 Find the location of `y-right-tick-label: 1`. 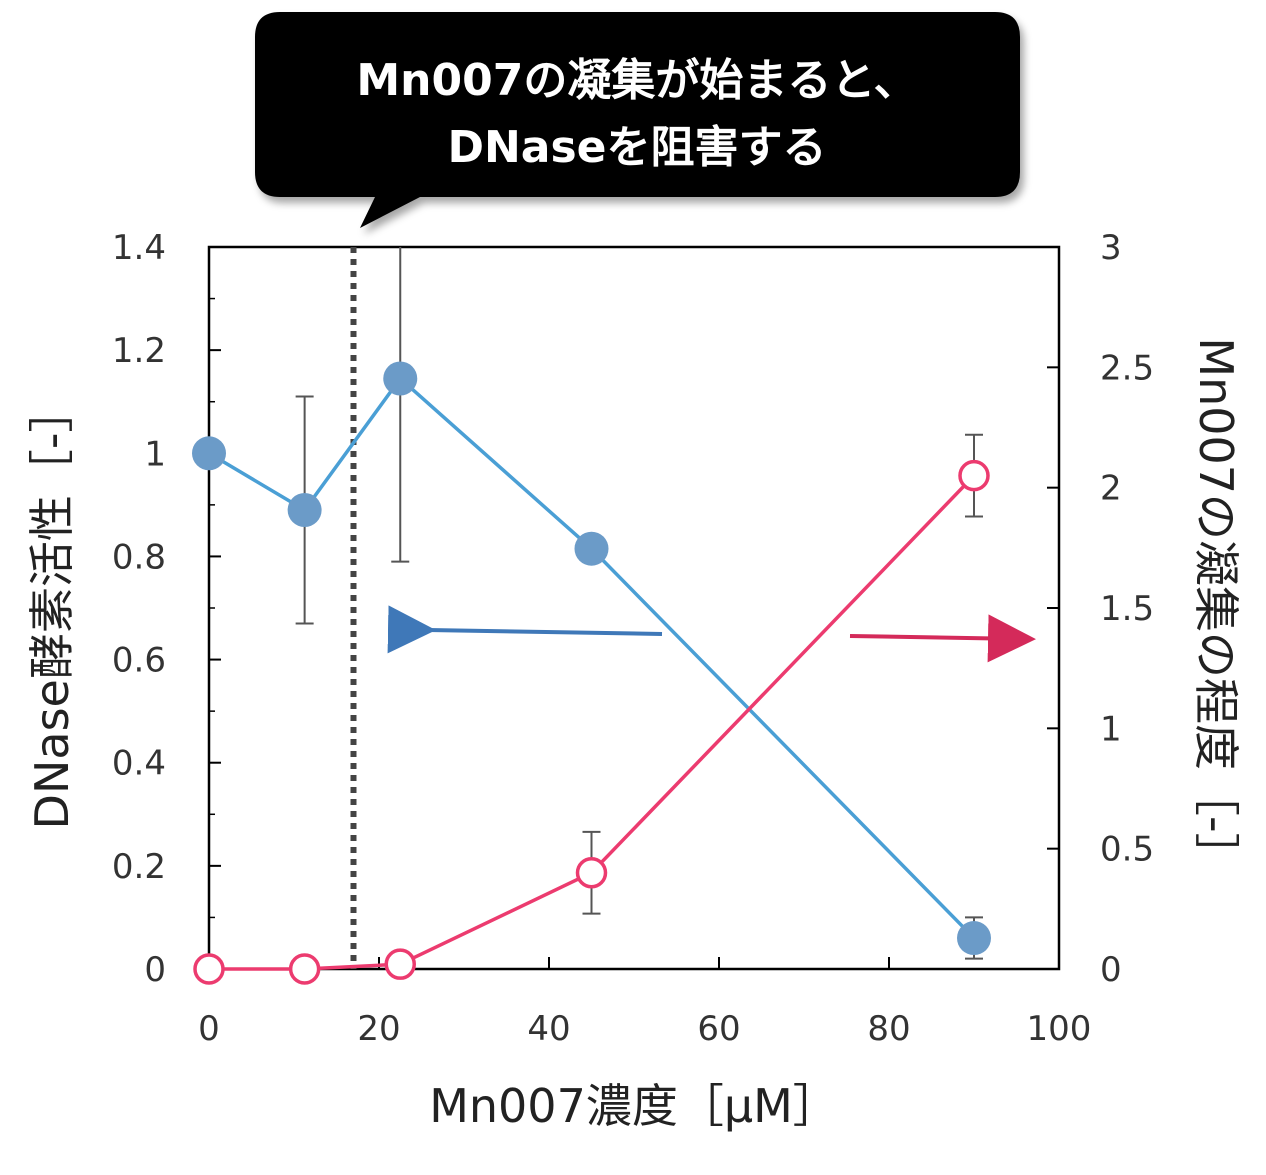

y-right-tick-label: 1 is located at coordinates (1111, 729).